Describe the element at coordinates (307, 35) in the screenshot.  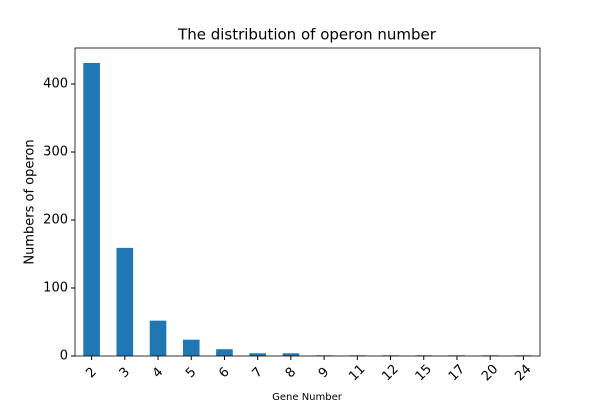
I see `chart-title: The distribution of operon number` at that location.